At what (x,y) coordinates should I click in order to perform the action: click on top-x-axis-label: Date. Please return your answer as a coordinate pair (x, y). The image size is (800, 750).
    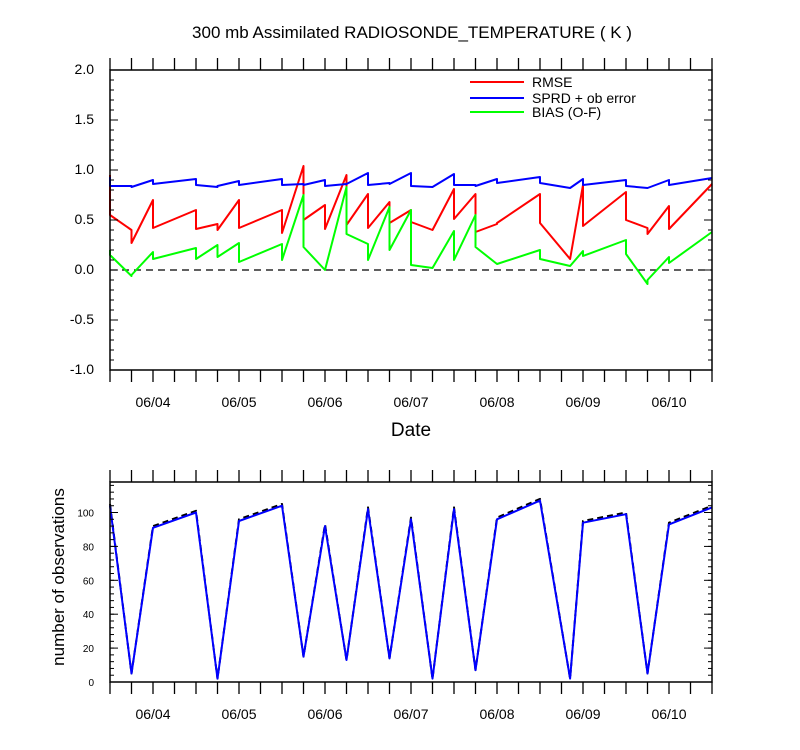
    Looking at the image, I should click on (411, 430).